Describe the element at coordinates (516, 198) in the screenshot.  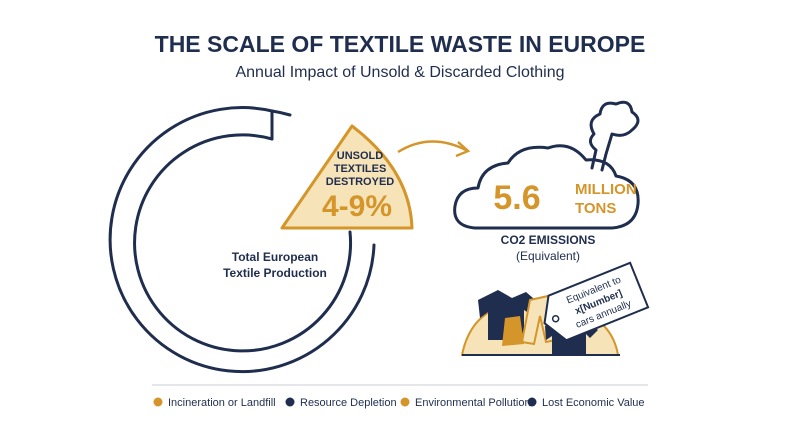
I see `emissions-value: 5.6` at that location.